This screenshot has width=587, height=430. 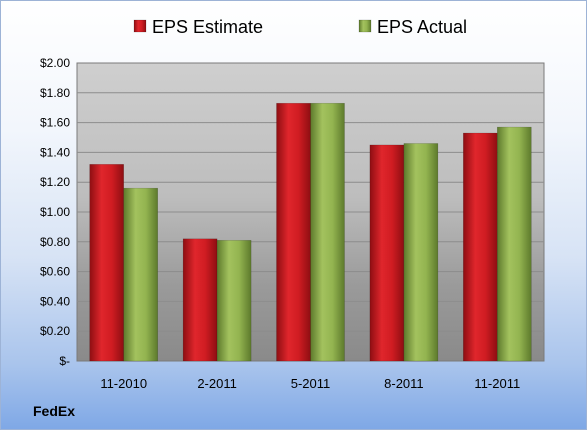 I want to click on x-category-label: 11-2010, so click(x=123, y=383).